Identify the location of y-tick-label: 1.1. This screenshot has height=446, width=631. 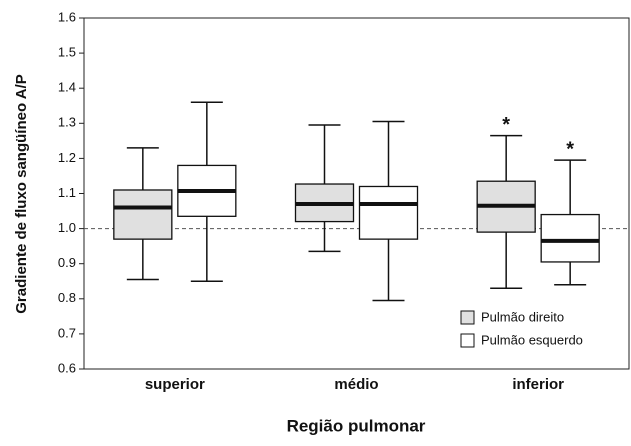
(67, 192).